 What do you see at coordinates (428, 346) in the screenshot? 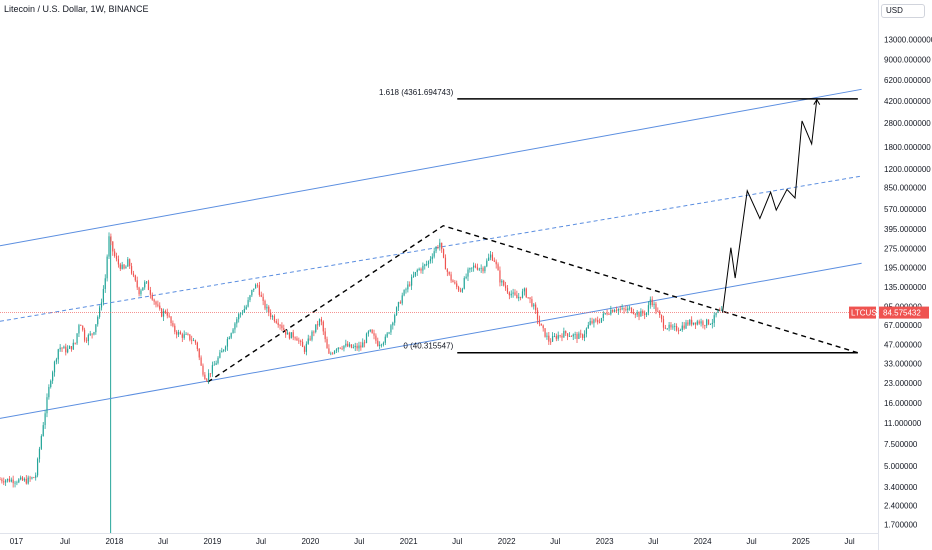
I see `level-label-1: 0 (40.315547)` at bounding box center [428, 346].